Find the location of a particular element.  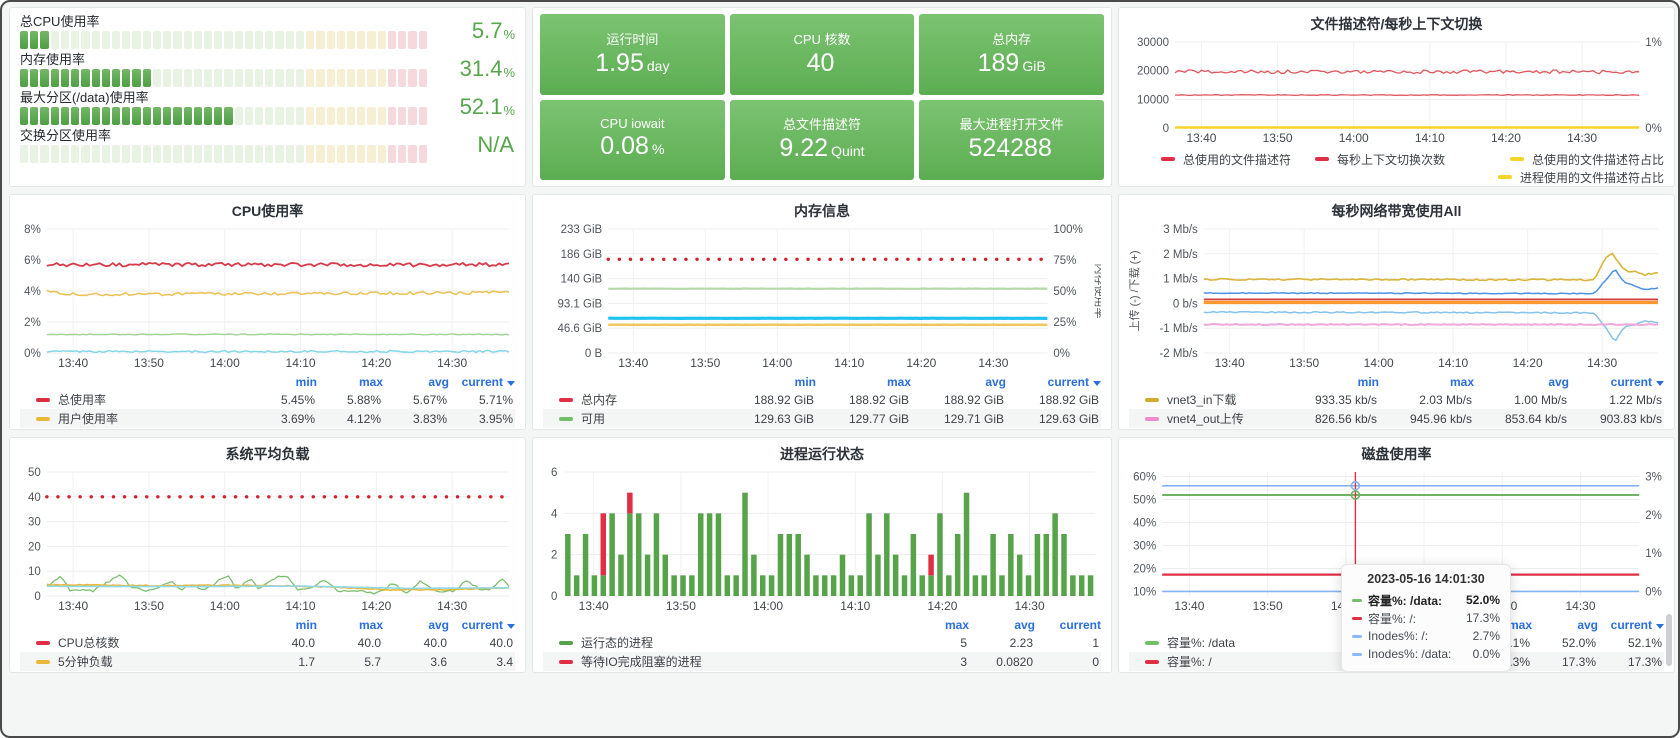

panel-title: CPU使用率 is located at coordinates (267, 211).